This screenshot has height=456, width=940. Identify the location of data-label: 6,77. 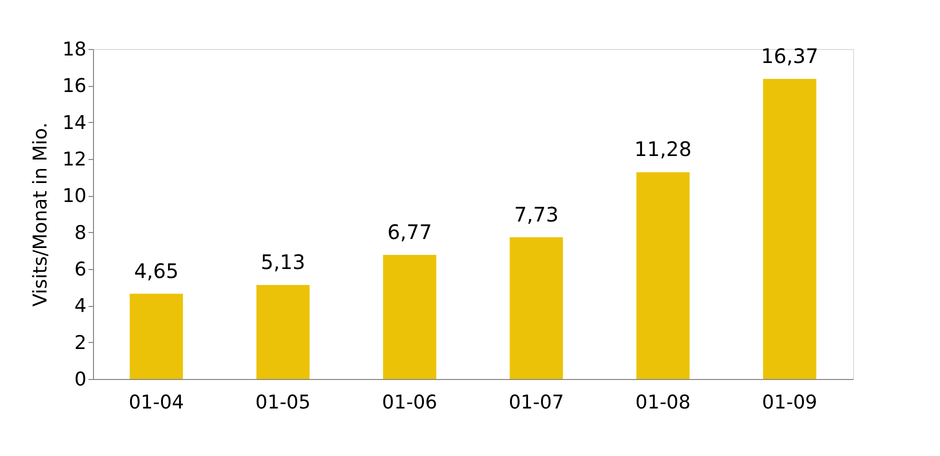
(409, 232).